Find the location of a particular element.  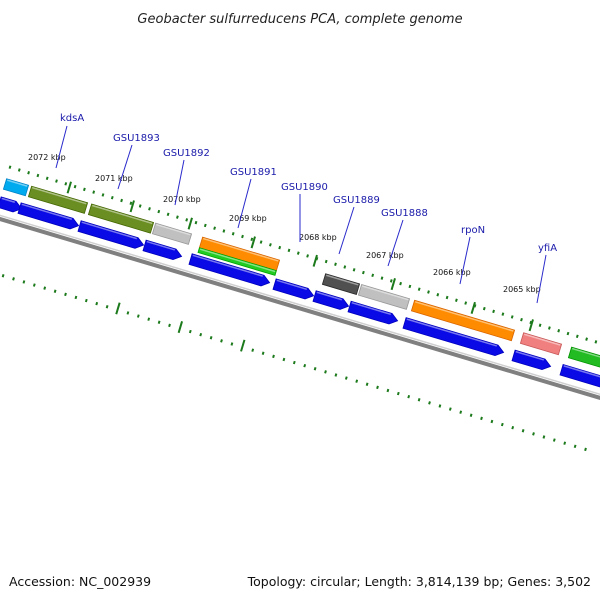

gene-label: GSU1889 is located at coordinates (356, 200).